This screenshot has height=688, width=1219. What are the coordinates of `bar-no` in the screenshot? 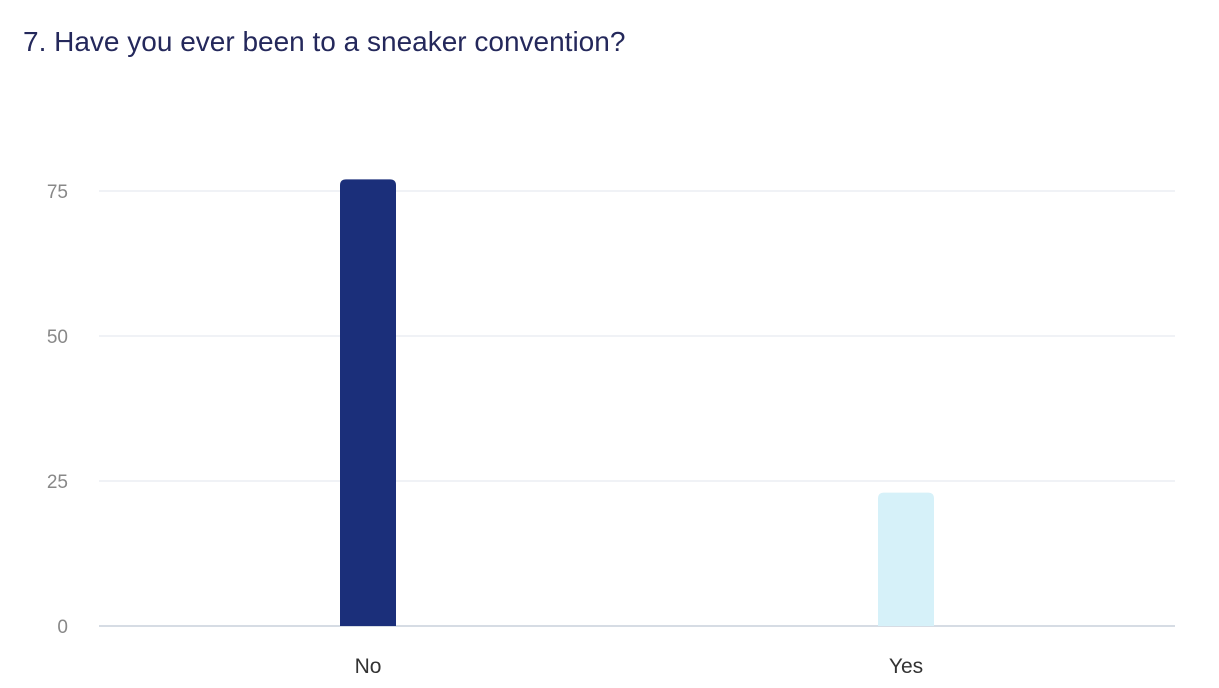 It's located at (368, 402).